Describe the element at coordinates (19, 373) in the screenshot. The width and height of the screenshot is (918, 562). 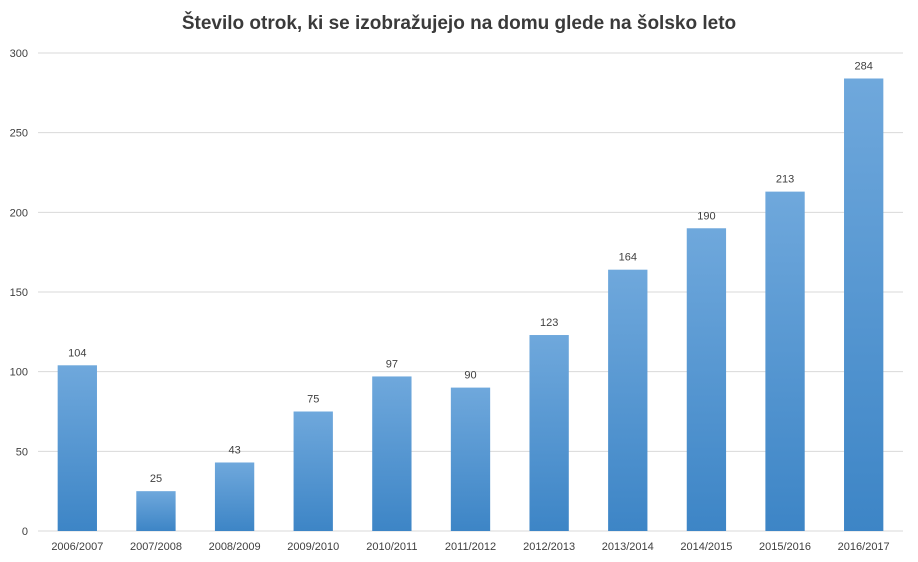
I see `y-tick-label: 100` at that location.